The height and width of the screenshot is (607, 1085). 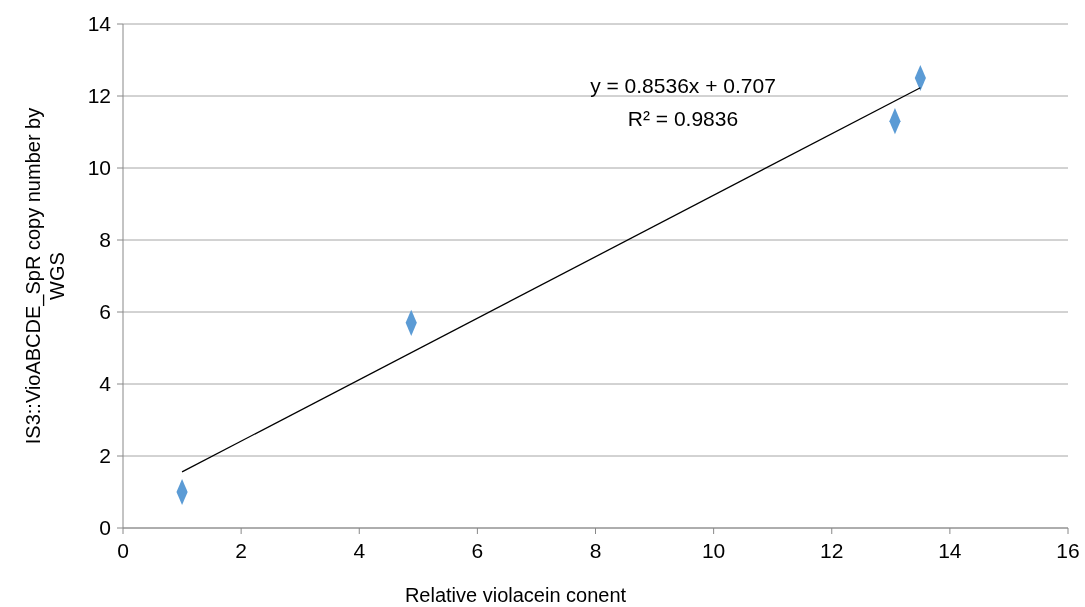 What do you see at coordinates (683, 118) in the screenshot?
I see `annotation: R² = 0.9836` at bounding box center [683, 118].